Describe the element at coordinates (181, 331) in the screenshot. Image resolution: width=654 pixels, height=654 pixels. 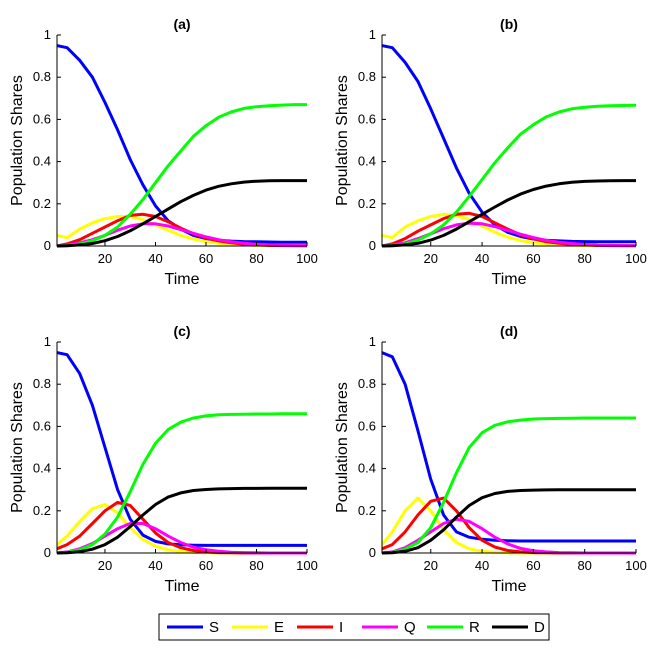
I see `panel-title: (c)` at that location.